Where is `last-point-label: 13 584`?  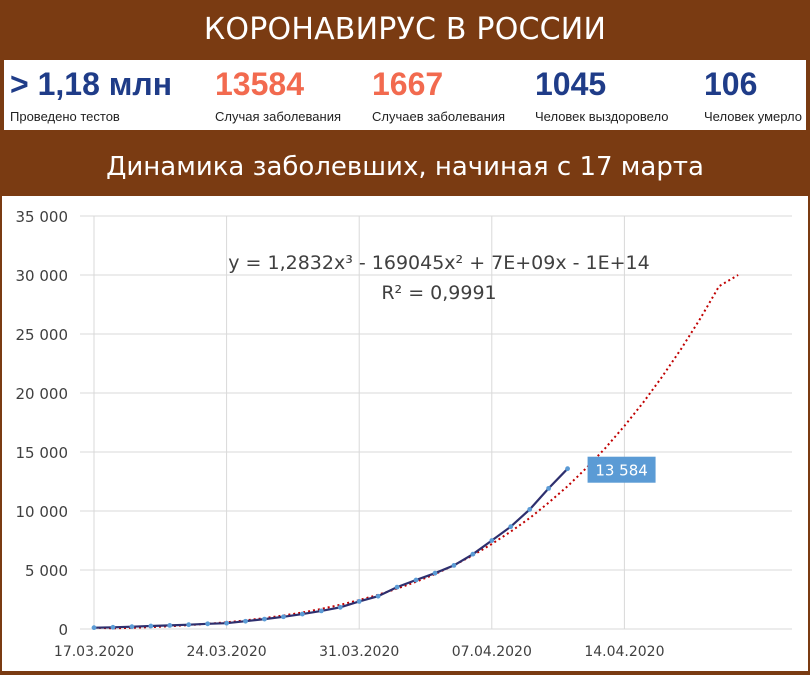 last-point-label: 13 584 is located at coordinates (621, 469).